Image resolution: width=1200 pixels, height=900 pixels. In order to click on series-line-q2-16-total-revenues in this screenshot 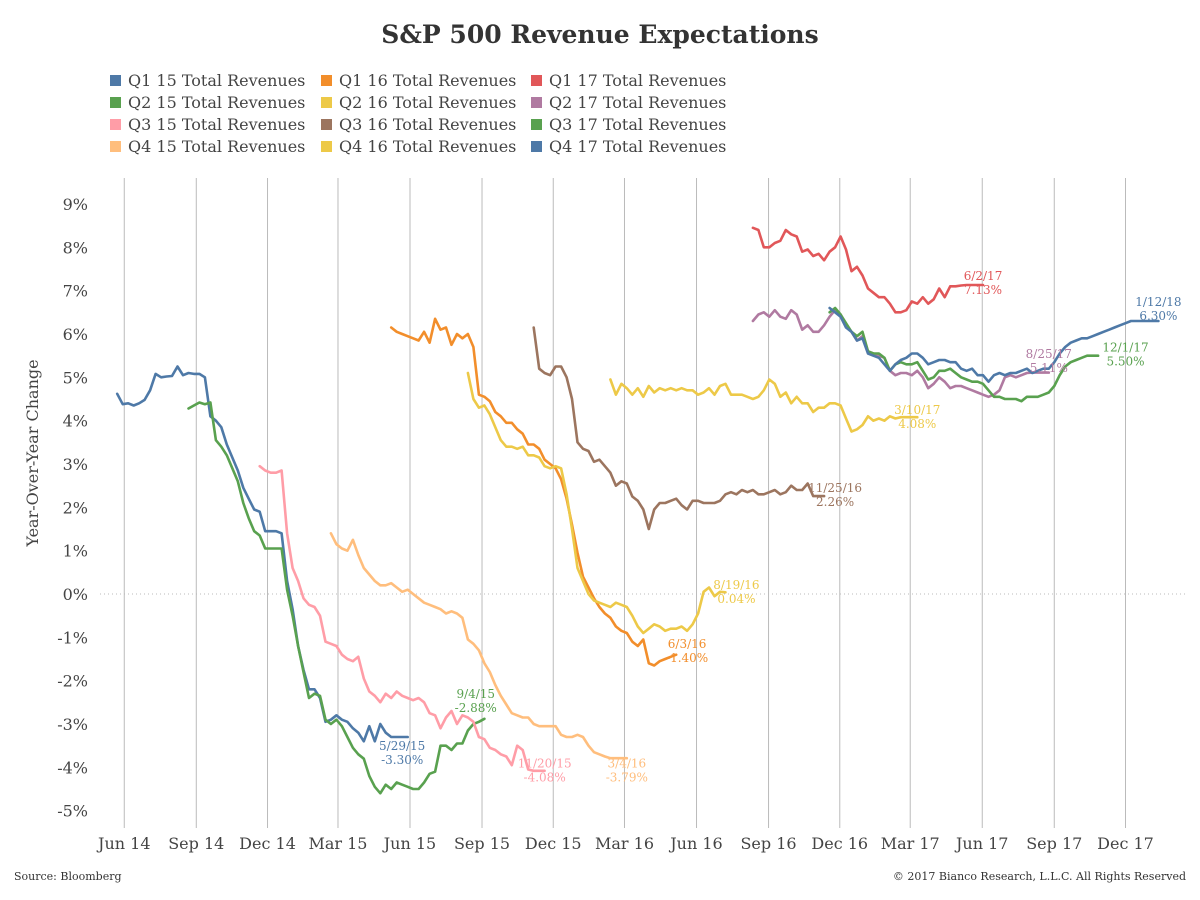, I will do `click(596, 503)`.